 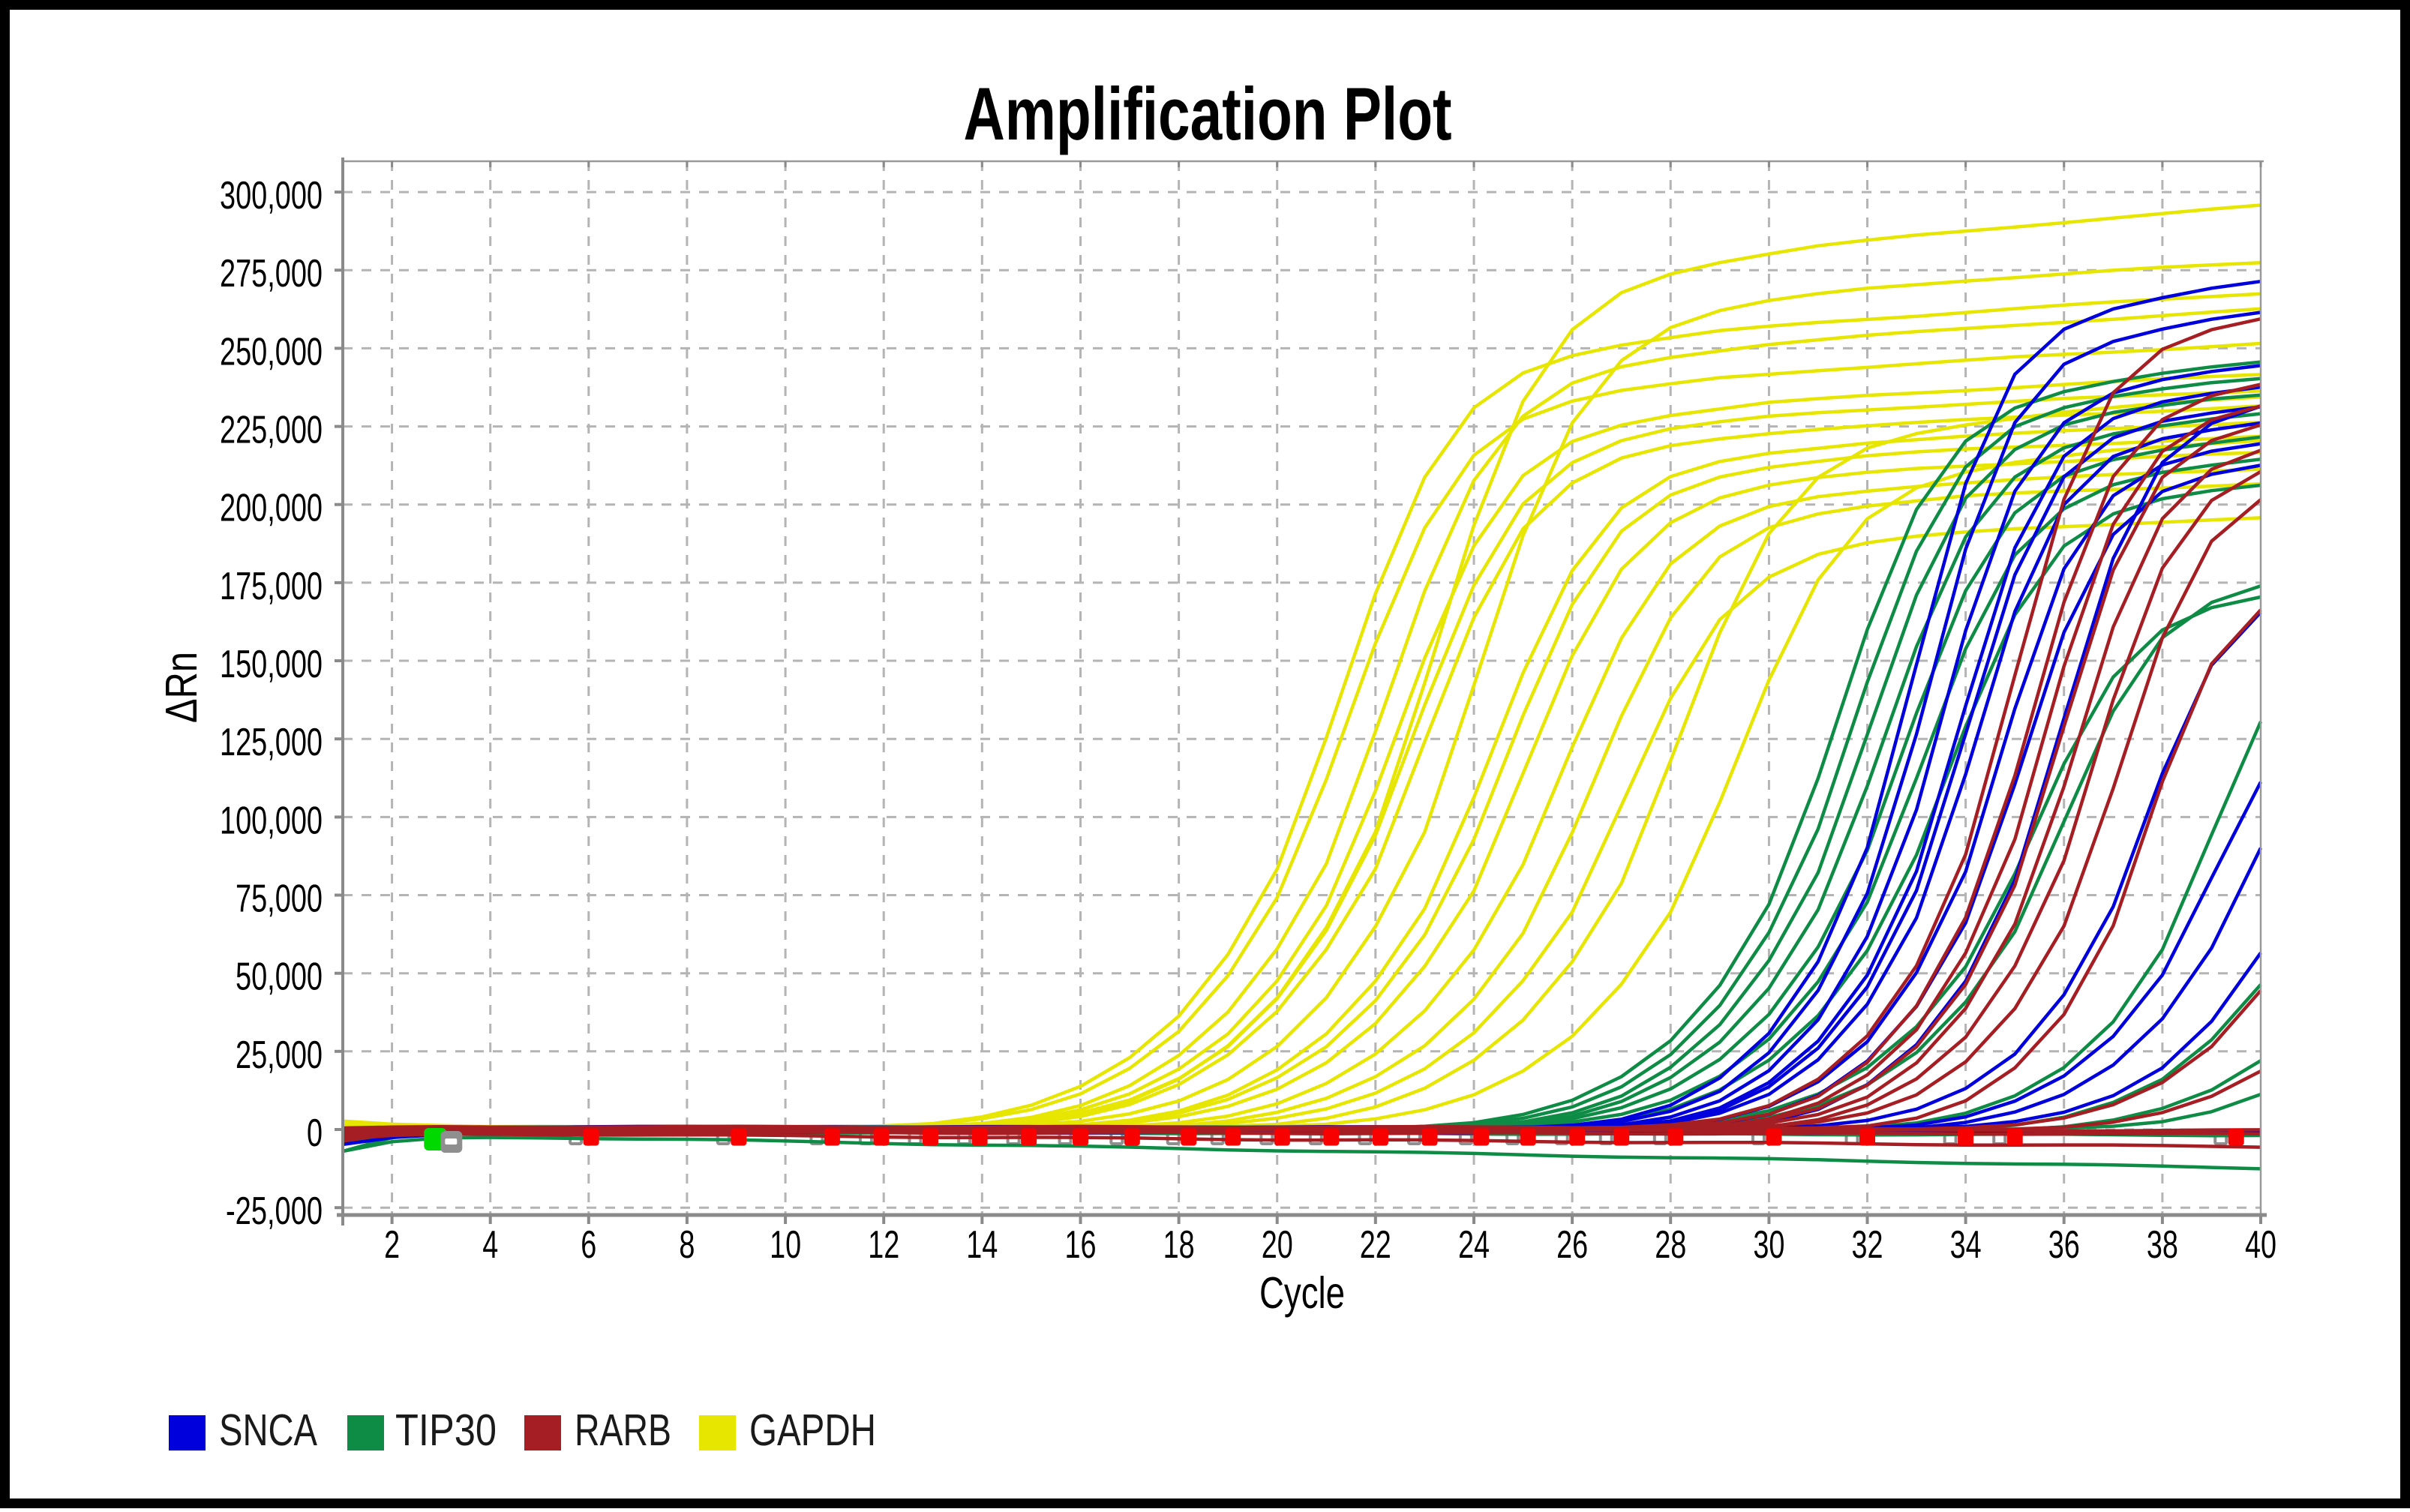 I want to click on svg-text: 50,000, so click(x=279, y=977).